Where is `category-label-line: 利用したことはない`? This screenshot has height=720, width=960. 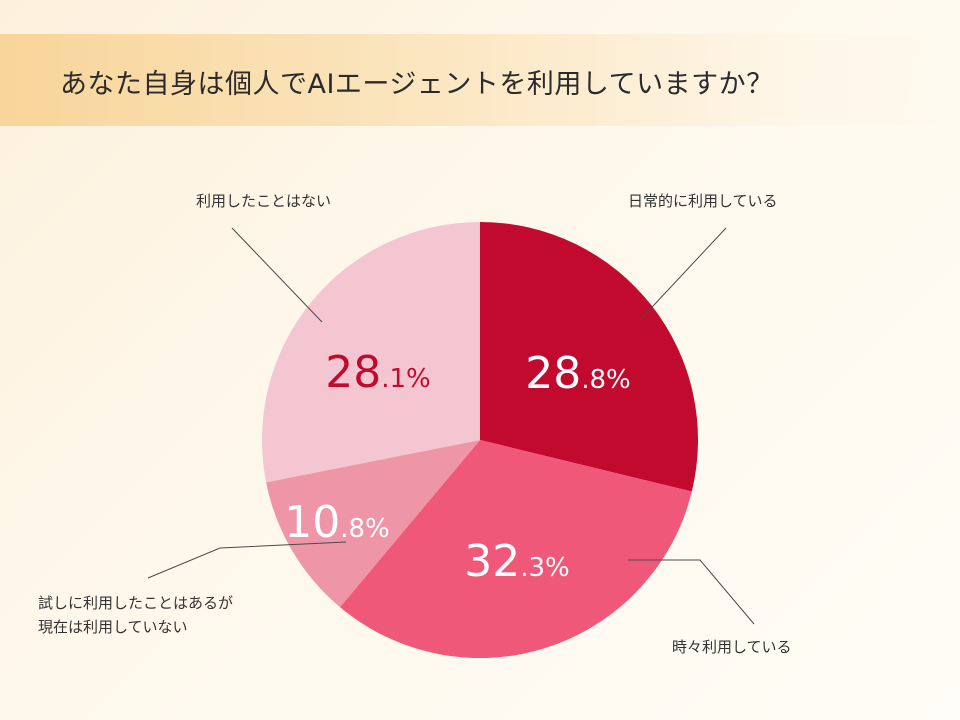 category-label-line: 利用したことはない is located at coordinates (263, 201).